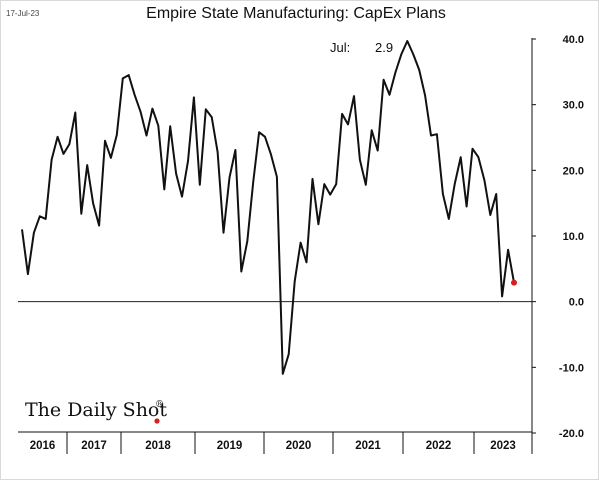 This screenshot has height=480, width=599. What do you see at coordinates (514, 282) in the screenshot?
I see `last-value-point` at bounding box center [514, 282].